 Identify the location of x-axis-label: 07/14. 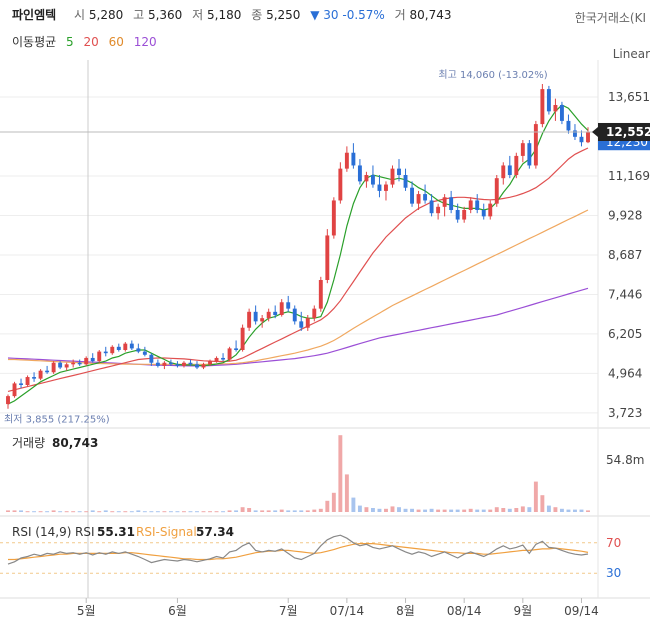
(347, 611).